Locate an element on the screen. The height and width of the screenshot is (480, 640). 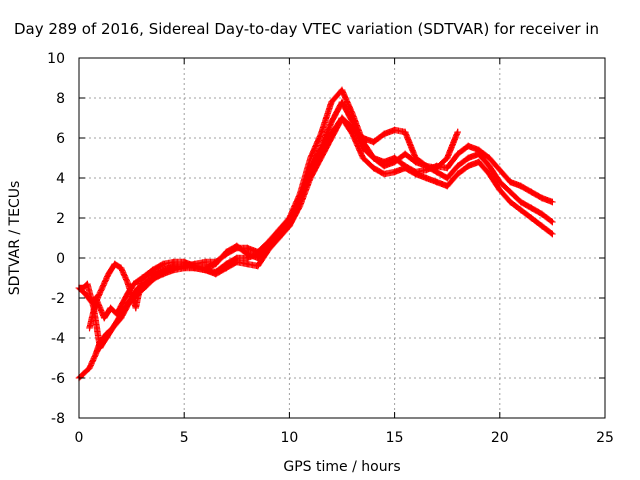
x-tick-label: 20 is located at coordinates (500, 438).